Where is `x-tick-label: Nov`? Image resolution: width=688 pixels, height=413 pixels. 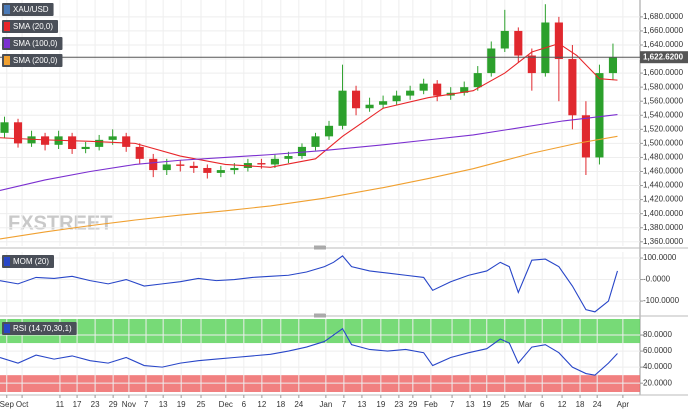 x-tick-label: Nov is located at coordinates (129, 404).